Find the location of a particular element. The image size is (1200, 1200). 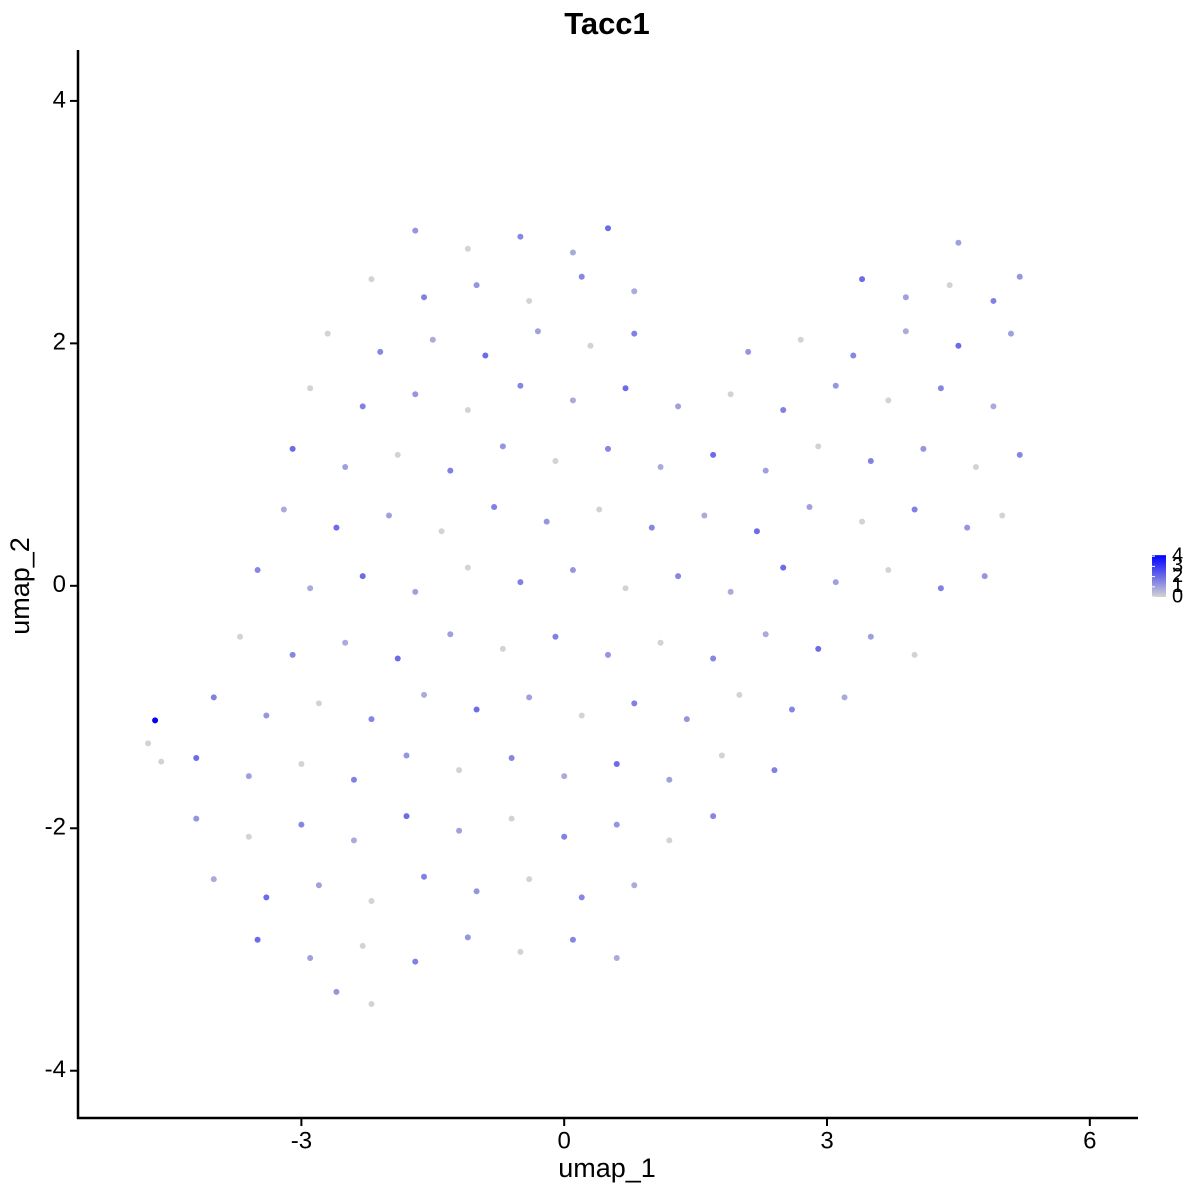

x-tick-label: 6 is located at coordinates (1089, 1140).